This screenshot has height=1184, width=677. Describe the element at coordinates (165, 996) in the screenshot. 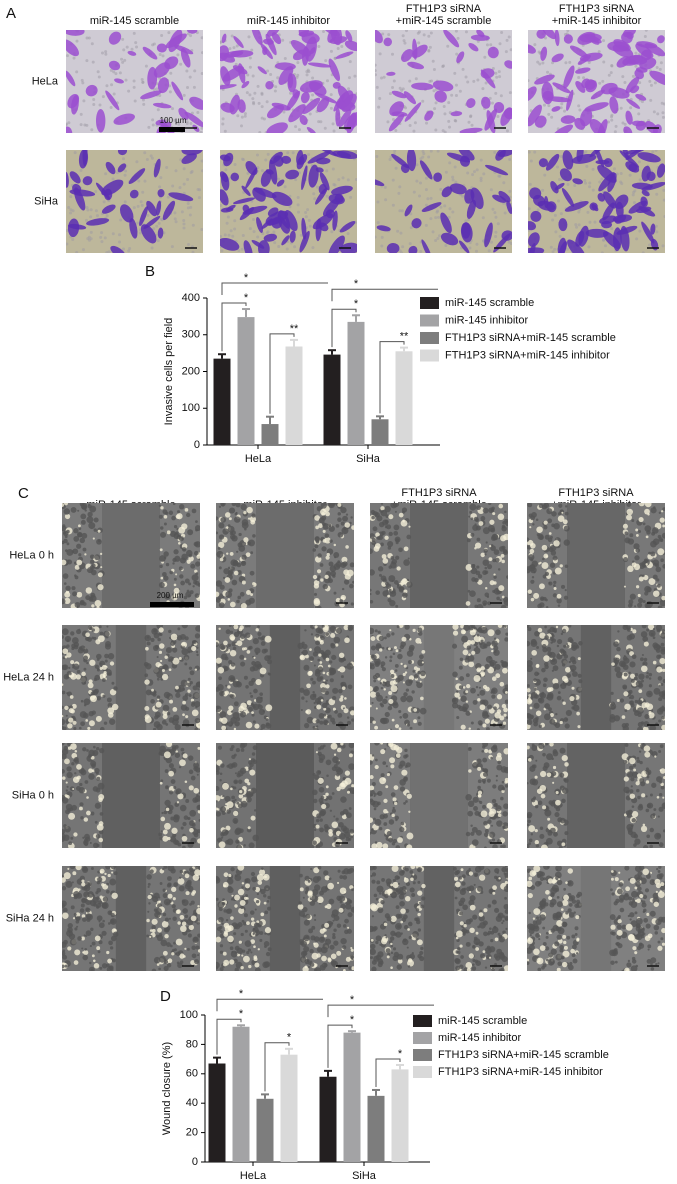

I see `panel-label: D` at that location.